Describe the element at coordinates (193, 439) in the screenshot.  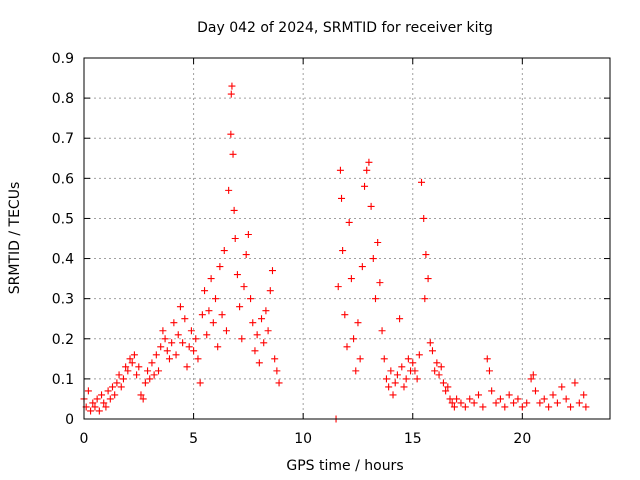
I see `x-tick-label: 5` at that location.